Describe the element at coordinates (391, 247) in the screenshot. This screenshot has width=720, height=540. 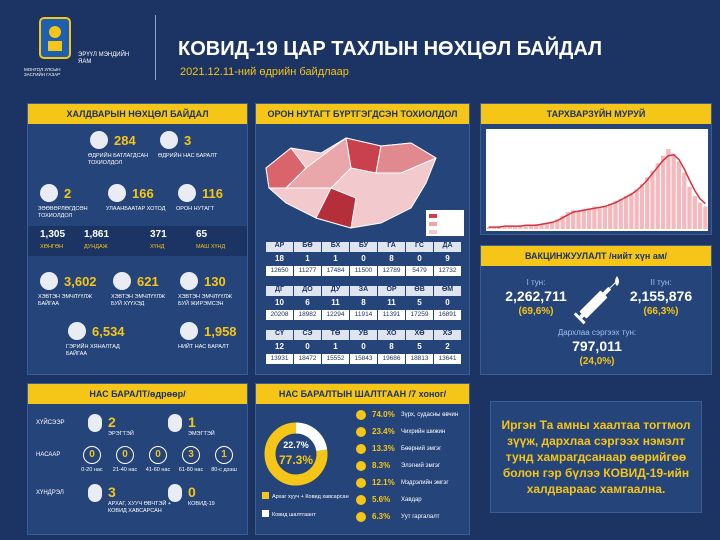
I see `region-code: ГА` at that location.